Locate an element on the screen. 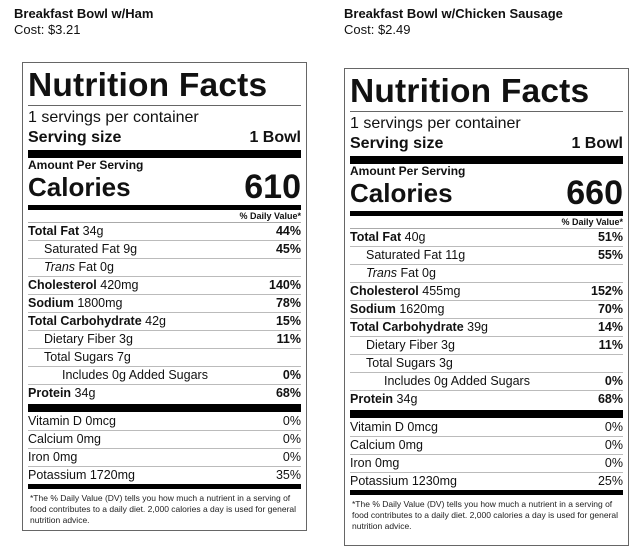 This screenshot has height=552, width=640. nutrient-name-amount: Saturated Fat 11g is located at coordinates (415, 255).